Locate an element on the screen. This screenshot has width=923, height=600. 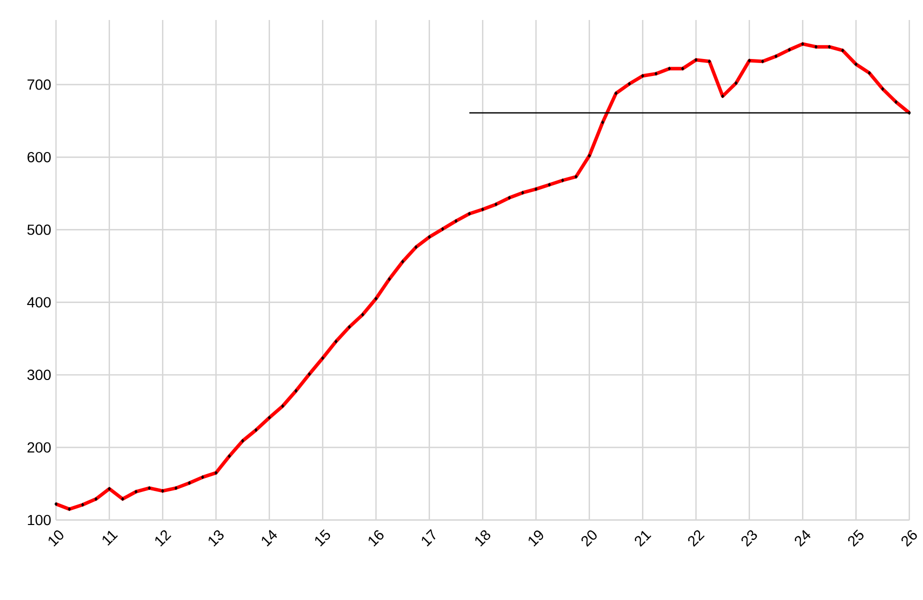
x-tick-label: 18 is located at coordinates (482, 538).